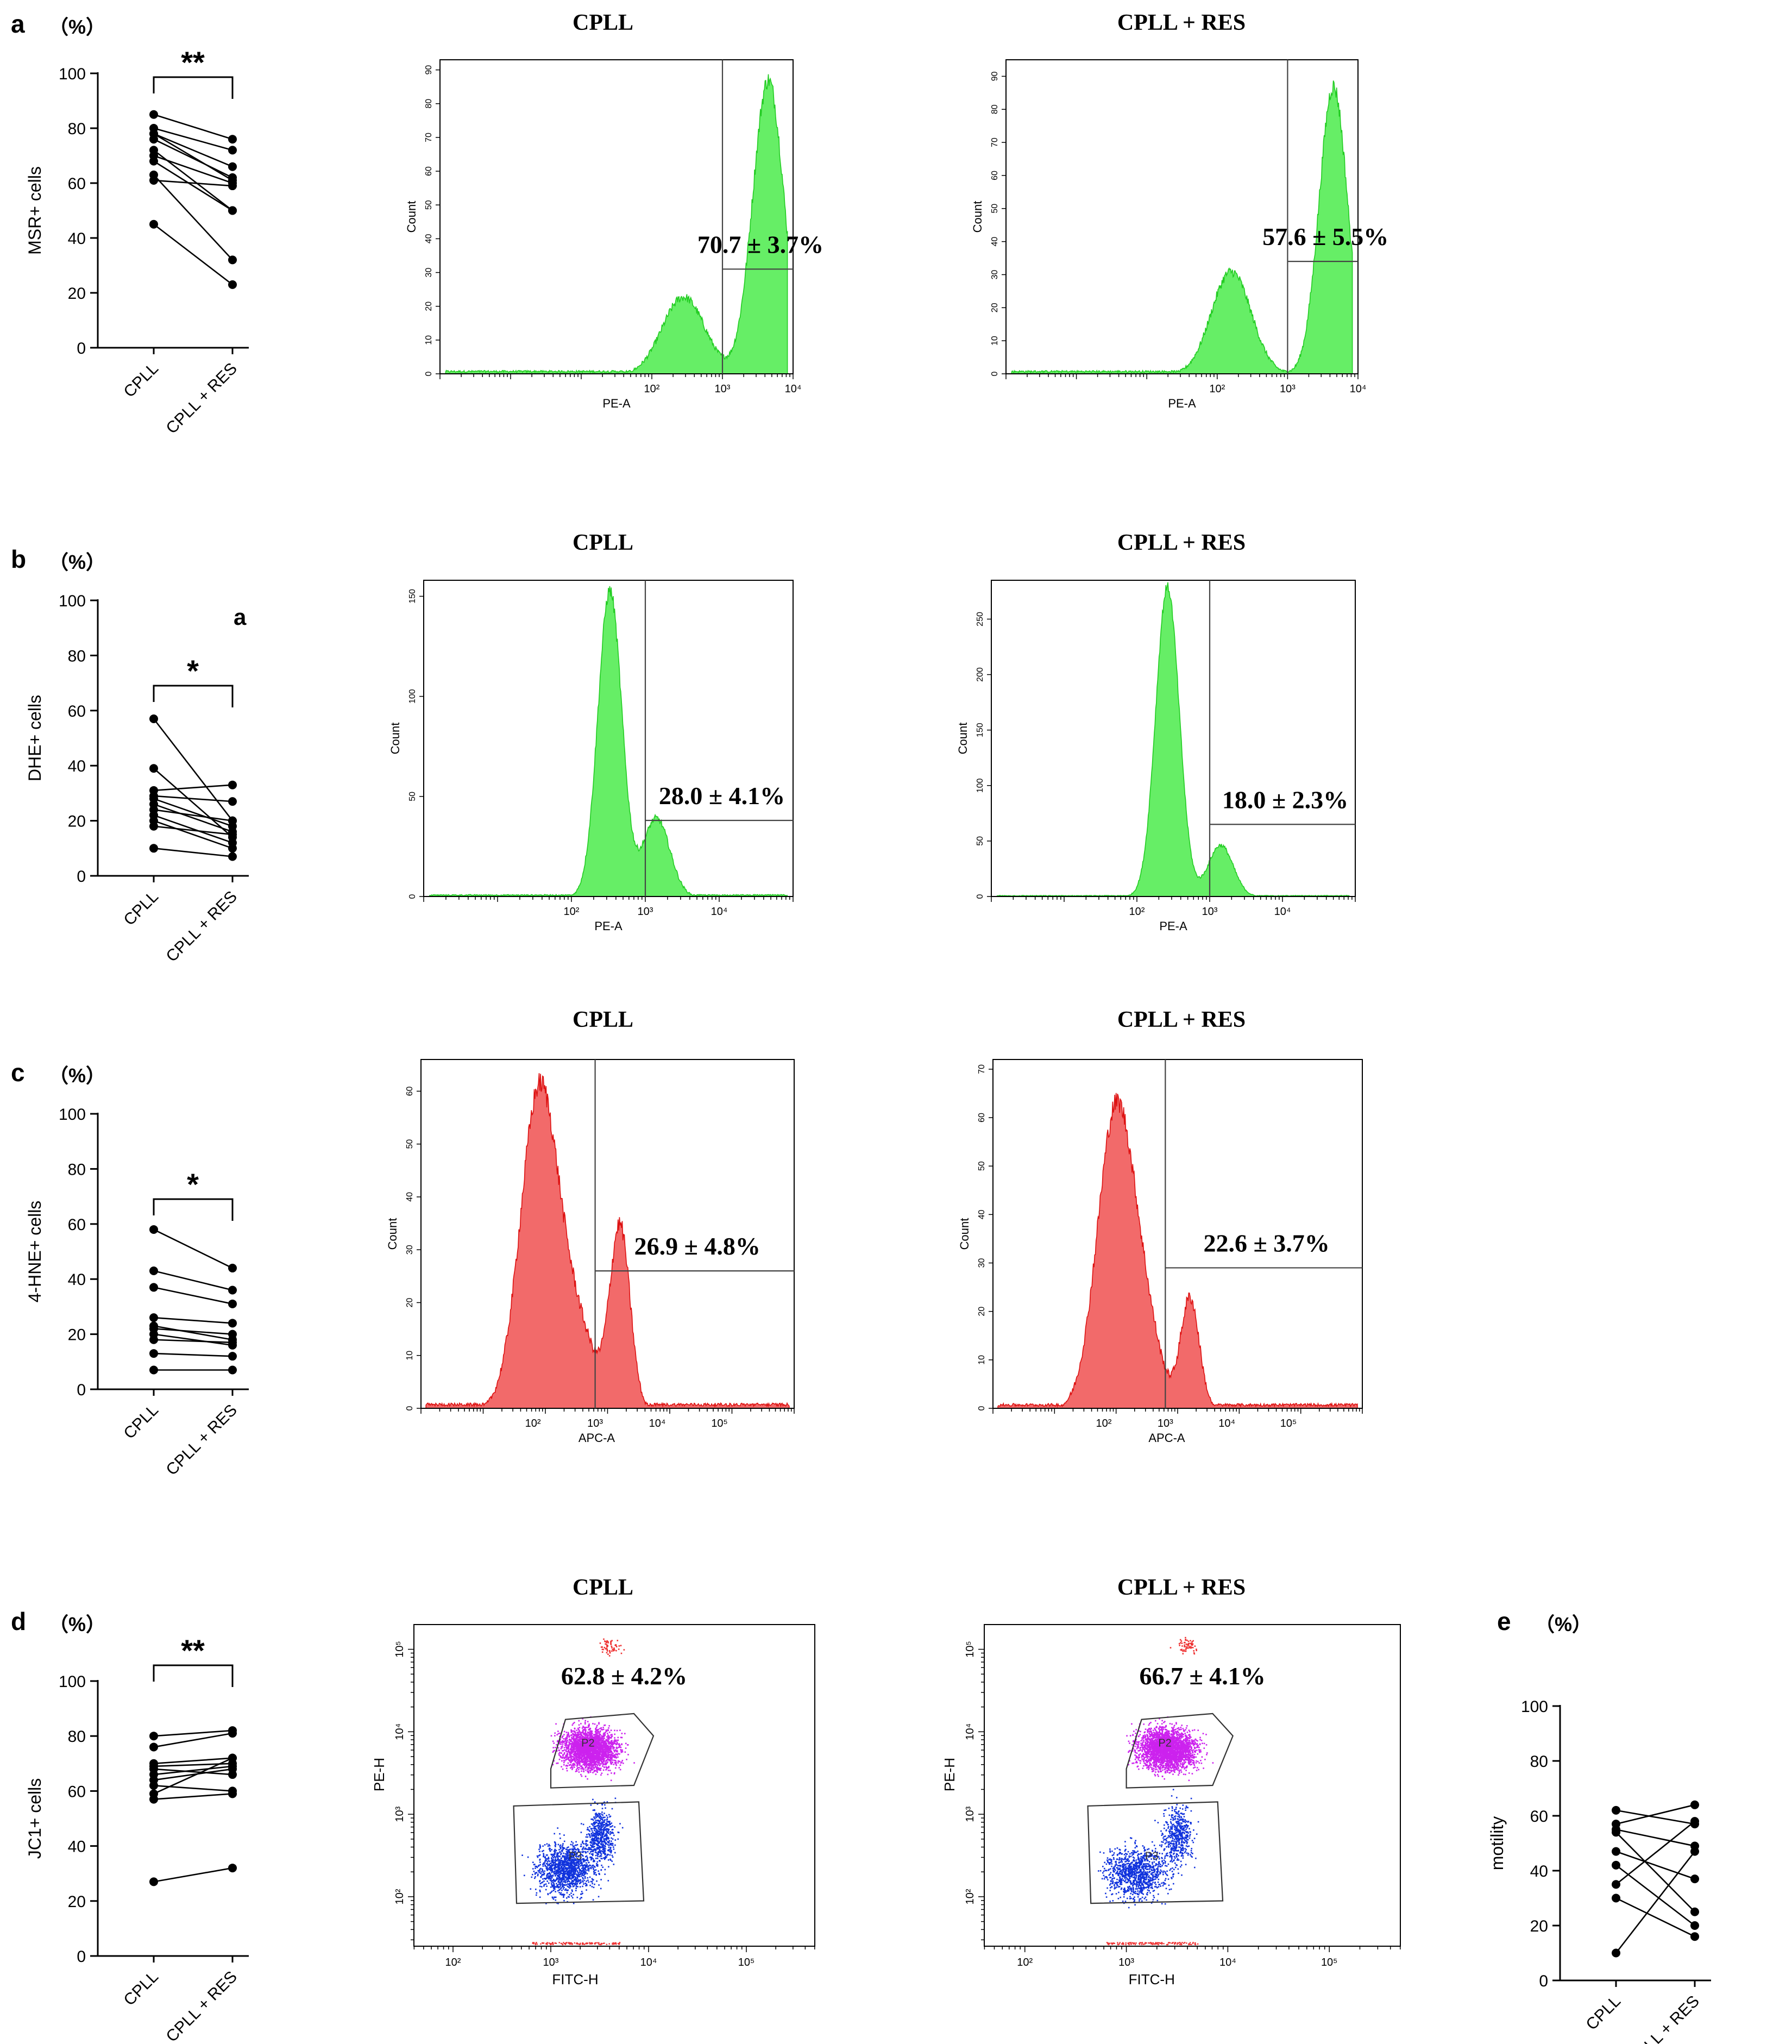  Describe the element at coordinates (35, 1252) in the screenshot. I see `y-axis-label: 4-HNE+ cells` at that location.